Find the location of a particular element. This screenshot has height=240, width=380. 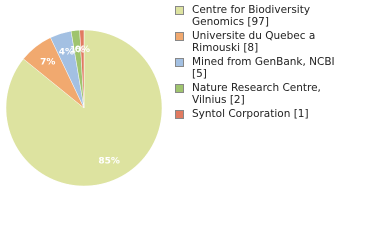

pie-slice is located at coordinates (82, 69).